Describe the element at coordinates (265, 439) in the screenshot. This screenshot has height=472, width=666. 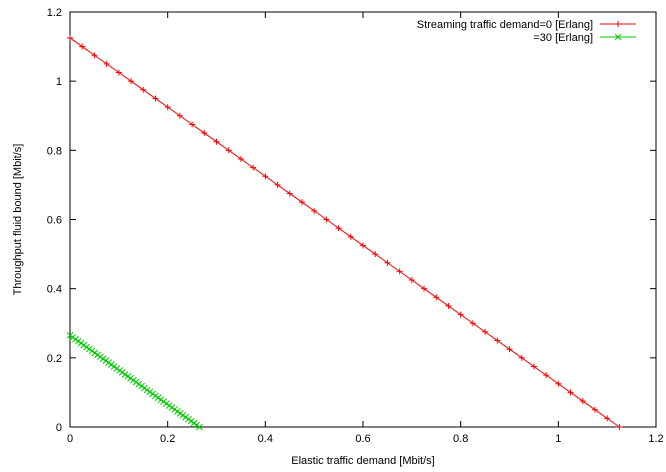
I see `x-tick-label: 0.4` at that location.